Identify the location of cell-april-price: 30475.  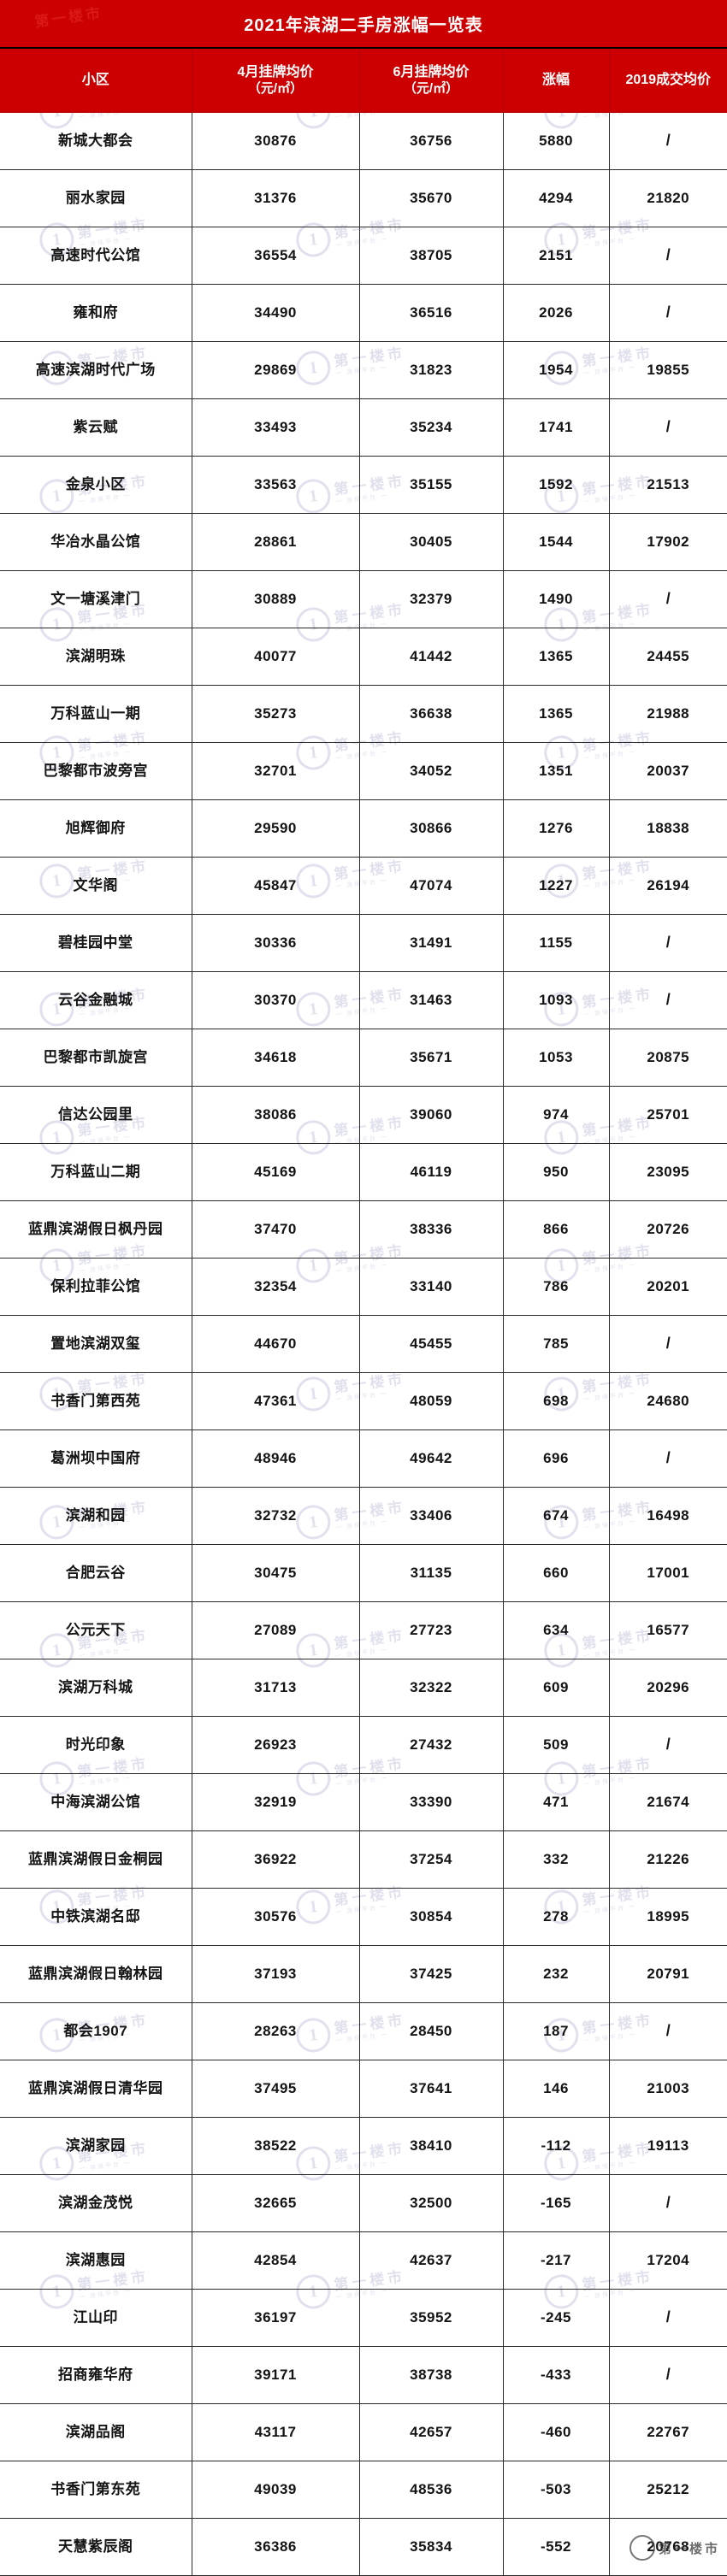
(275, 1573).